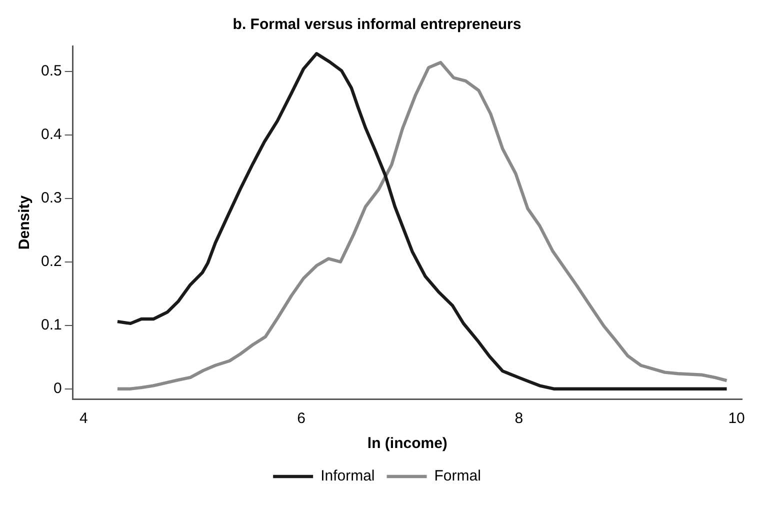 The height and width of the screenshot is (506, 762). What do you see at coordinates (407, 443) in the screenshot?
I see `x-axis-title: ln (income)` at bounding box center [407, 443].